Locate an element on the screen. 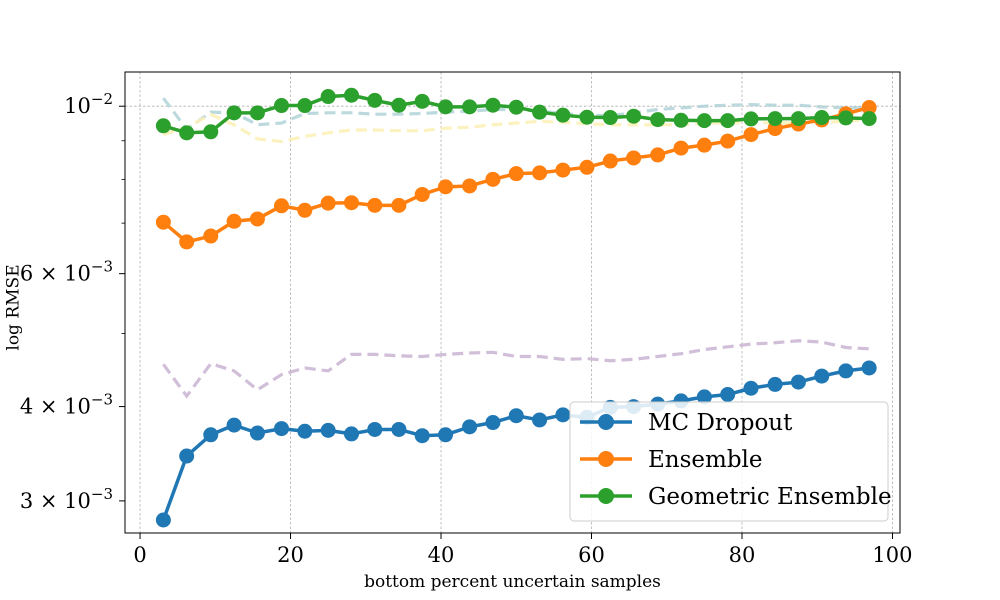 The image size is (1000, 600). y-tick-mantissa: 4 × 10 is located at coordinates (55, 407).